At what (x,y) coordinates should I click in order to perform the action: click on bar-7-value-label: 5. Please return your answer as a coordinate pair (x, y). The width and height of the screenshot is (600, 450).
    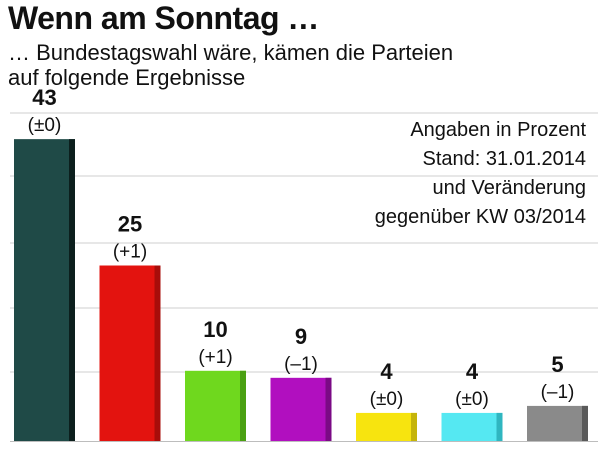
    Looking at the image, I should click on (557, 364).